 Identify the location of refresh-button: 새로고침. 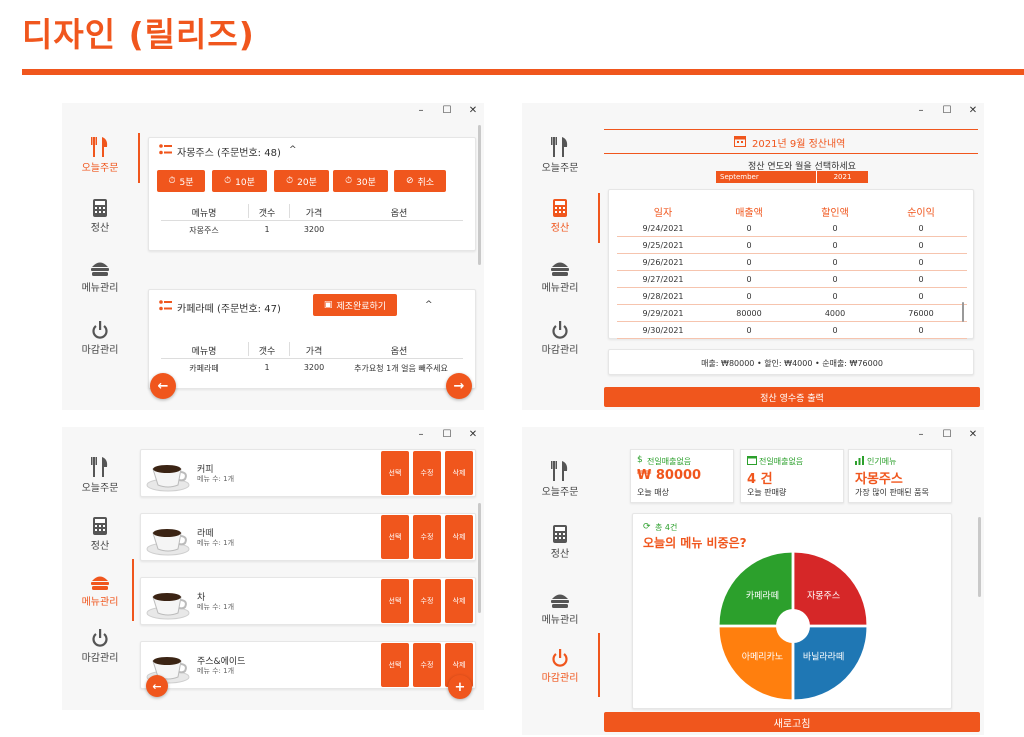
(792, 722).